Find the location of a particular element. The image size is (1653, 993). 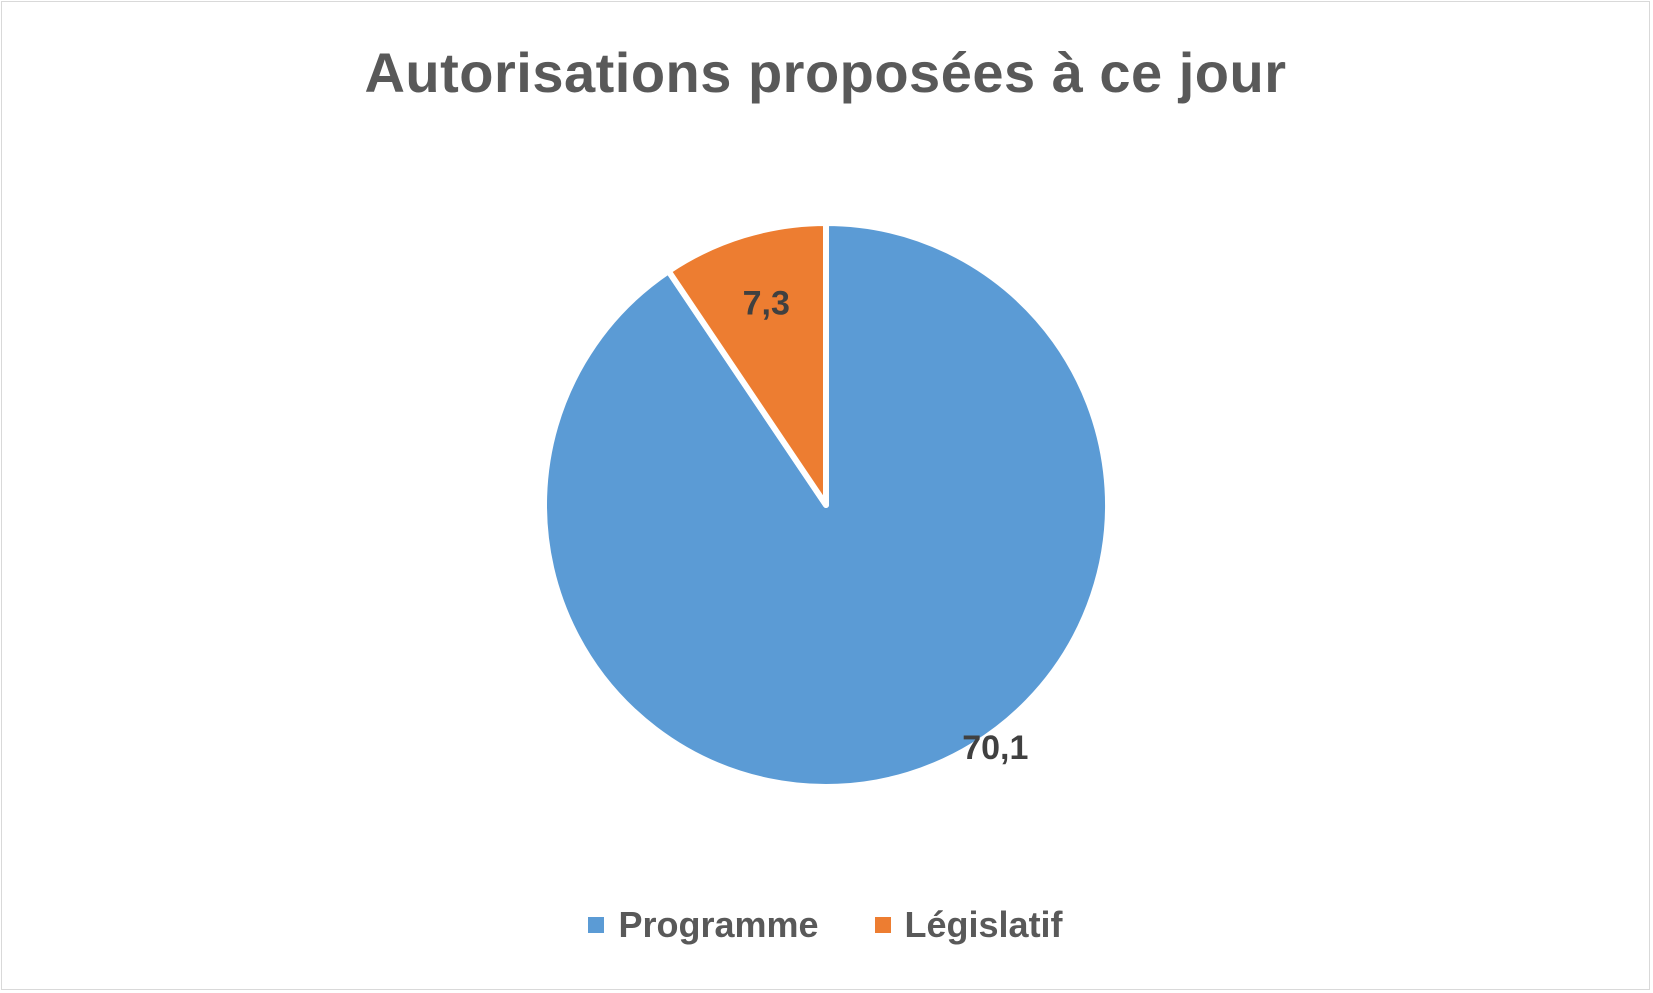

legend-swatch-legislatif is located at coordinates (882, 925).